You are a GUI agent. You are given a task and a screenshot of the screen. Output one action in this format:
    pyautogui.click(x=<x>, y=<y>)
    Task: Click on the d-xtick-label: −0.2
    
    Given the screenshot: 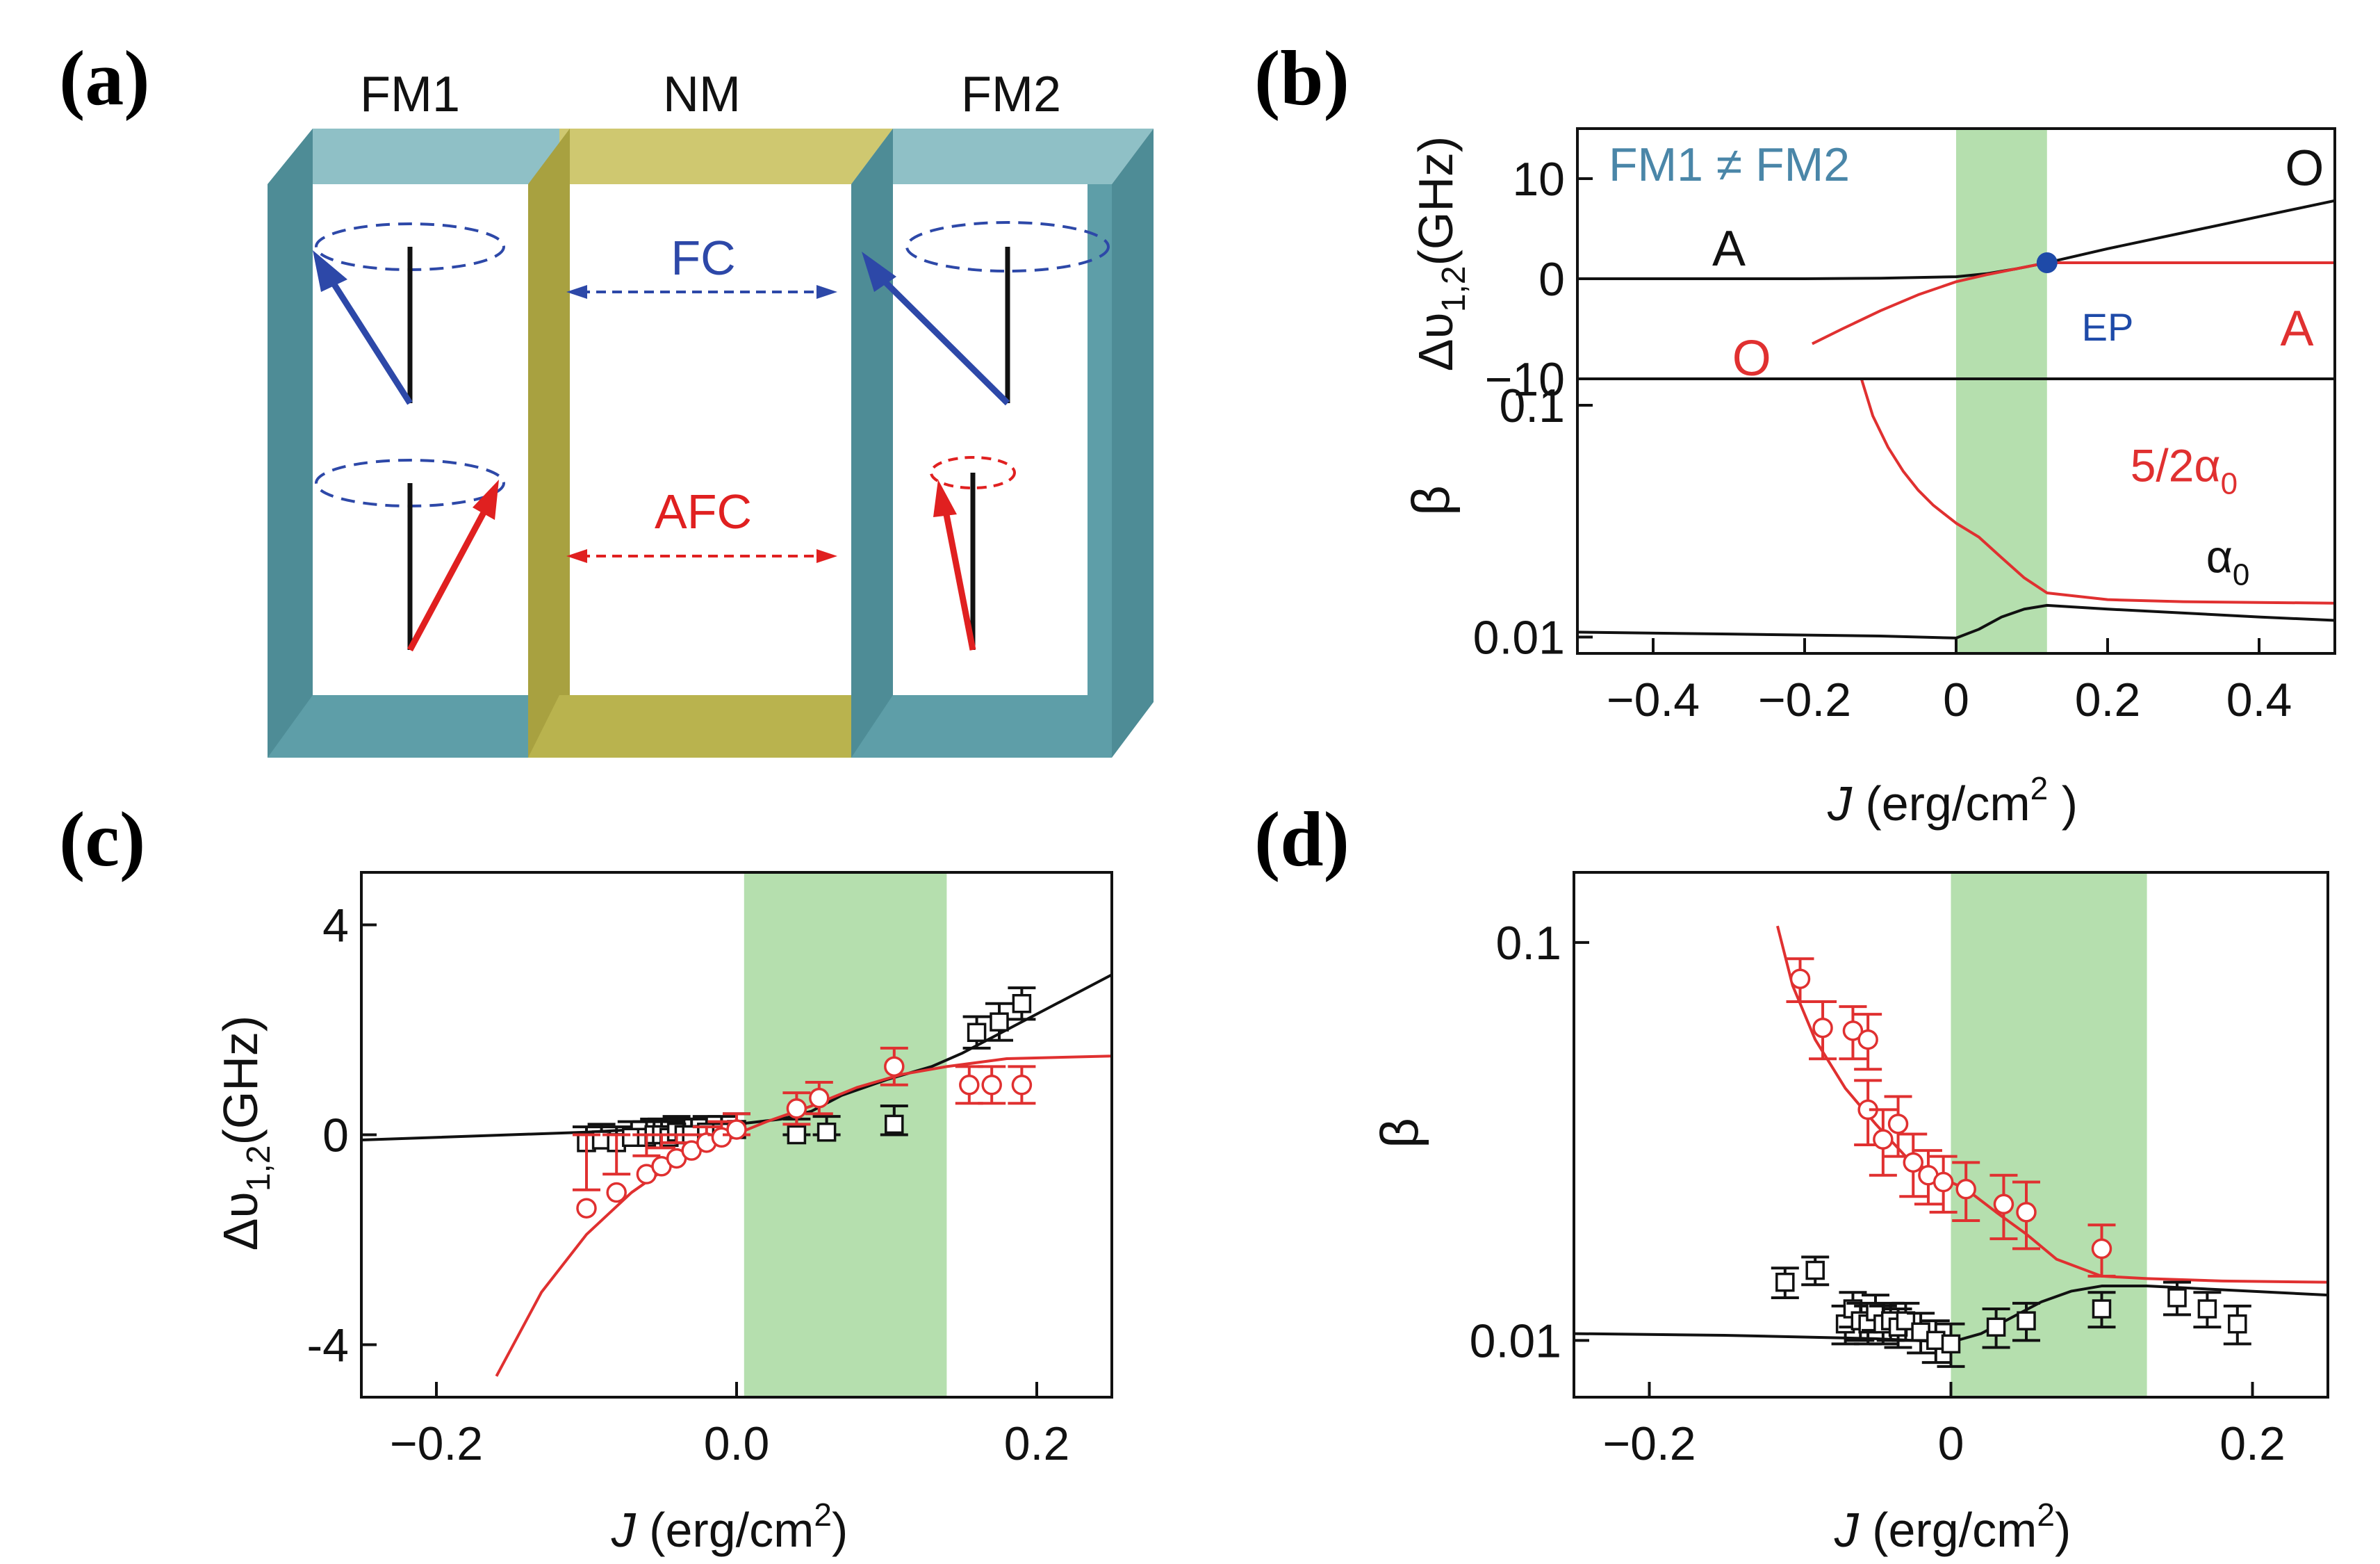 What is the action you would take?
    pyautogui.click(x=1649, y=1443)
    